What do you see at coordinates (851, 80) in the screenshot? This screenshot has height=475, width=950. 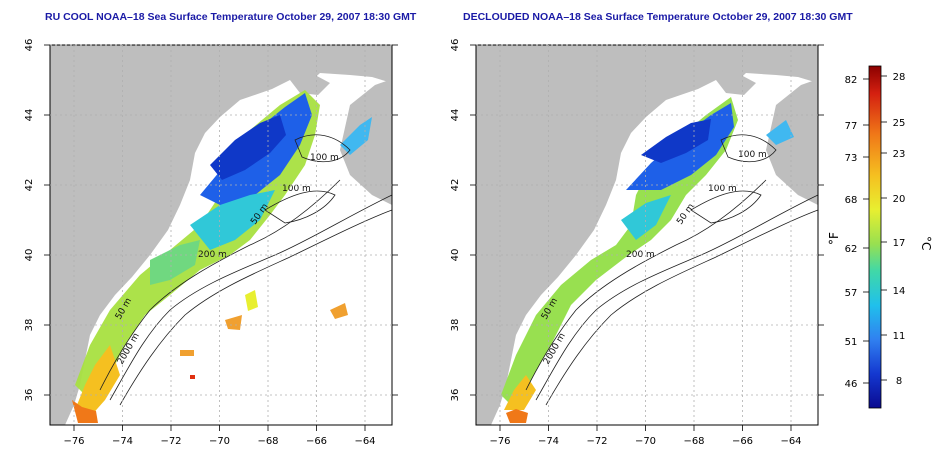 I see `f-tick-label: 82` at bounding box center [851, 80].